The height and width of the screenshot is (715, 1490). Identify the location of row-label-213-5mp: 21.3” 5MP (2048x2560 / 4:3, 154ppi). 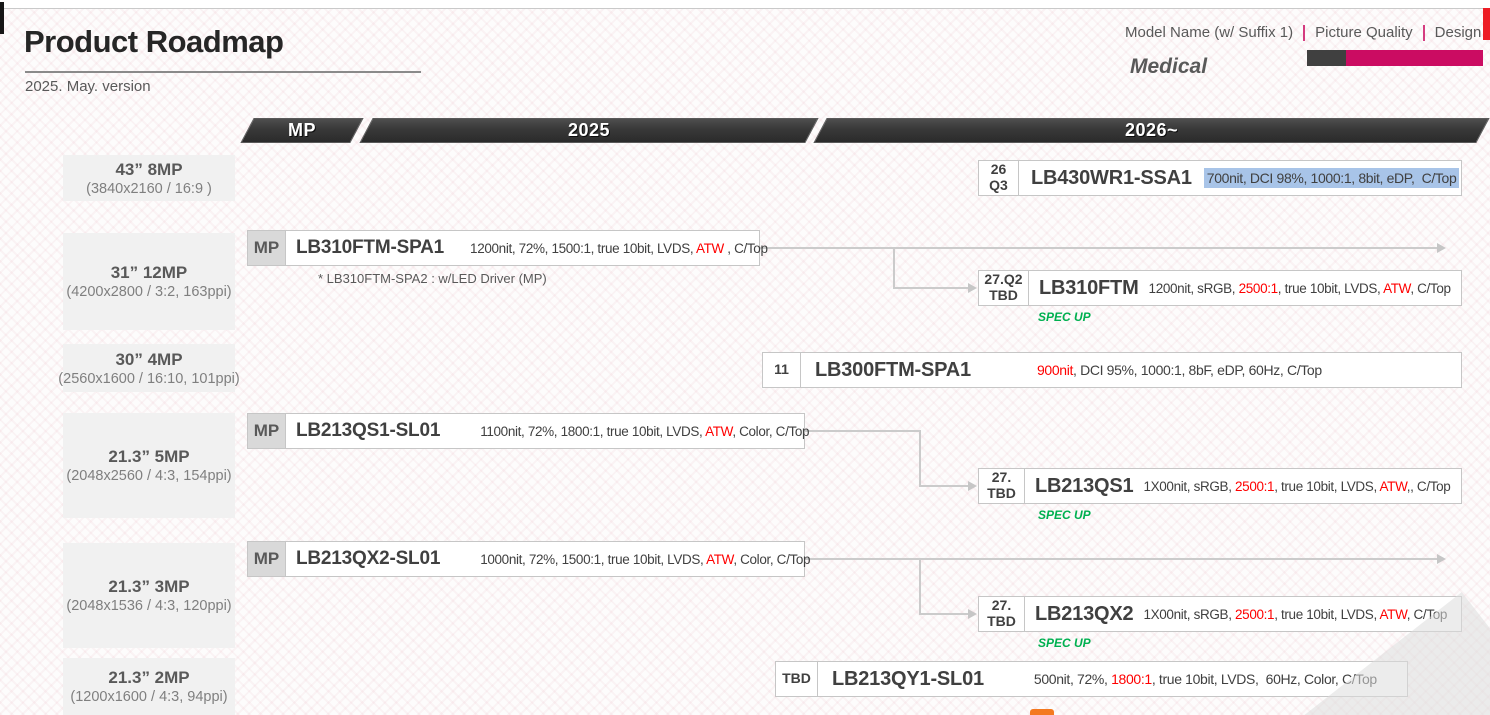
(149, 465).